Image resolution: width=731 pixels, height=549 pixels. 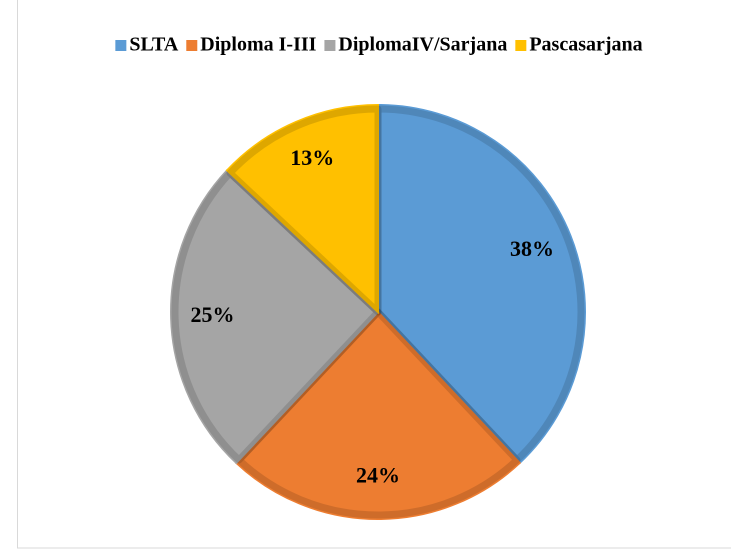 I want to click on pie-slice, so click(x=302, y=209).